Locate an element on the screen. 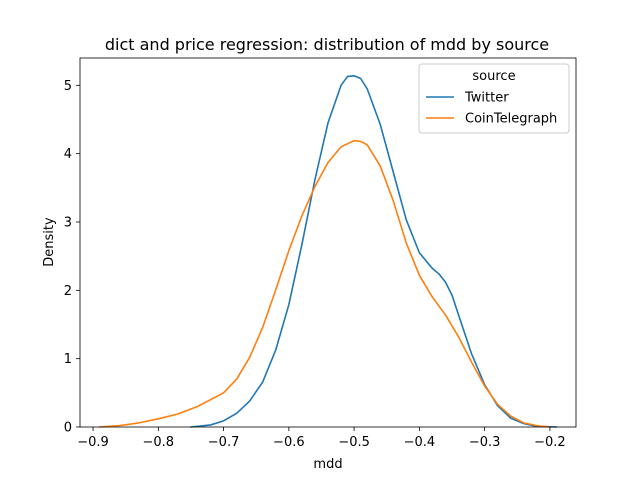  x-tick-label: −0.9 is located at coordinates (93, 442).